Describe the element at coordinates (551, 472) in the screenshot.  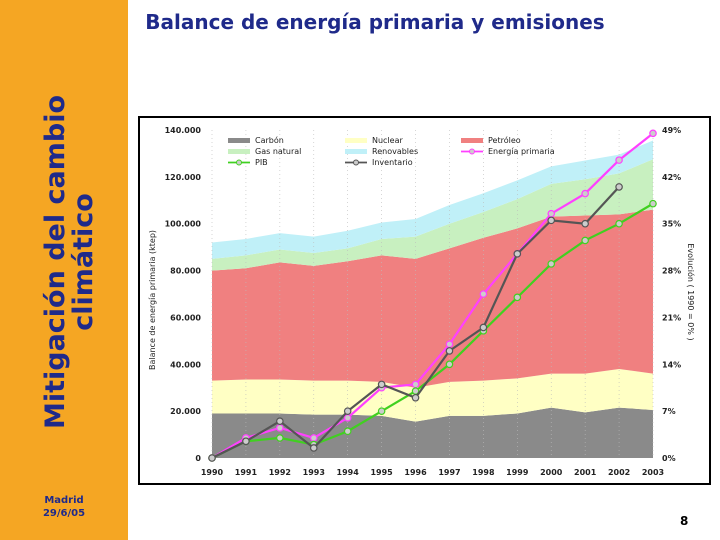
I see `x-tick-label: 2000` at that location.